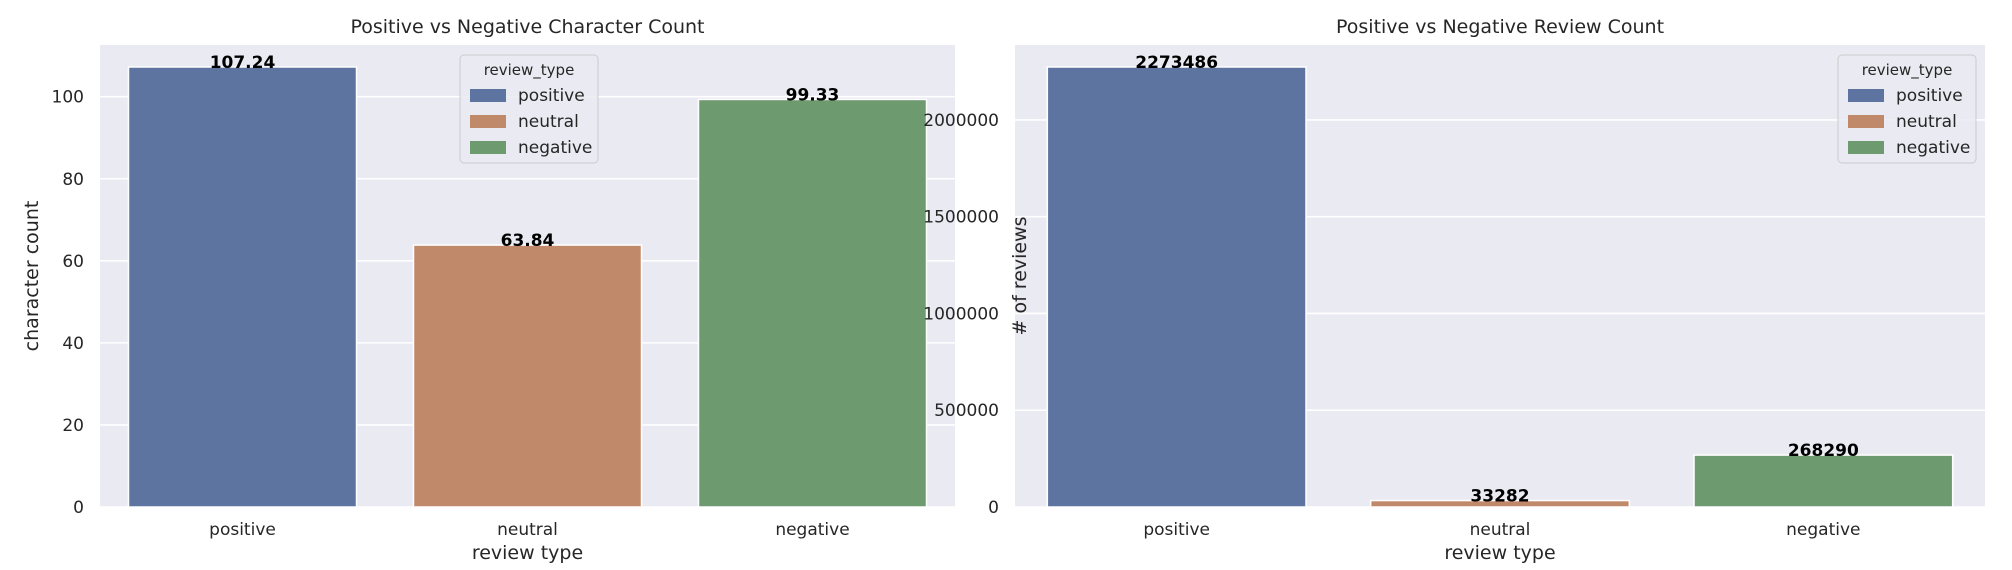 The height and width of the screenshot is (570, 2012). Describe the element at coordinates (73, 344) in the screenshot. I see `y-tick-label: 40` at that location.